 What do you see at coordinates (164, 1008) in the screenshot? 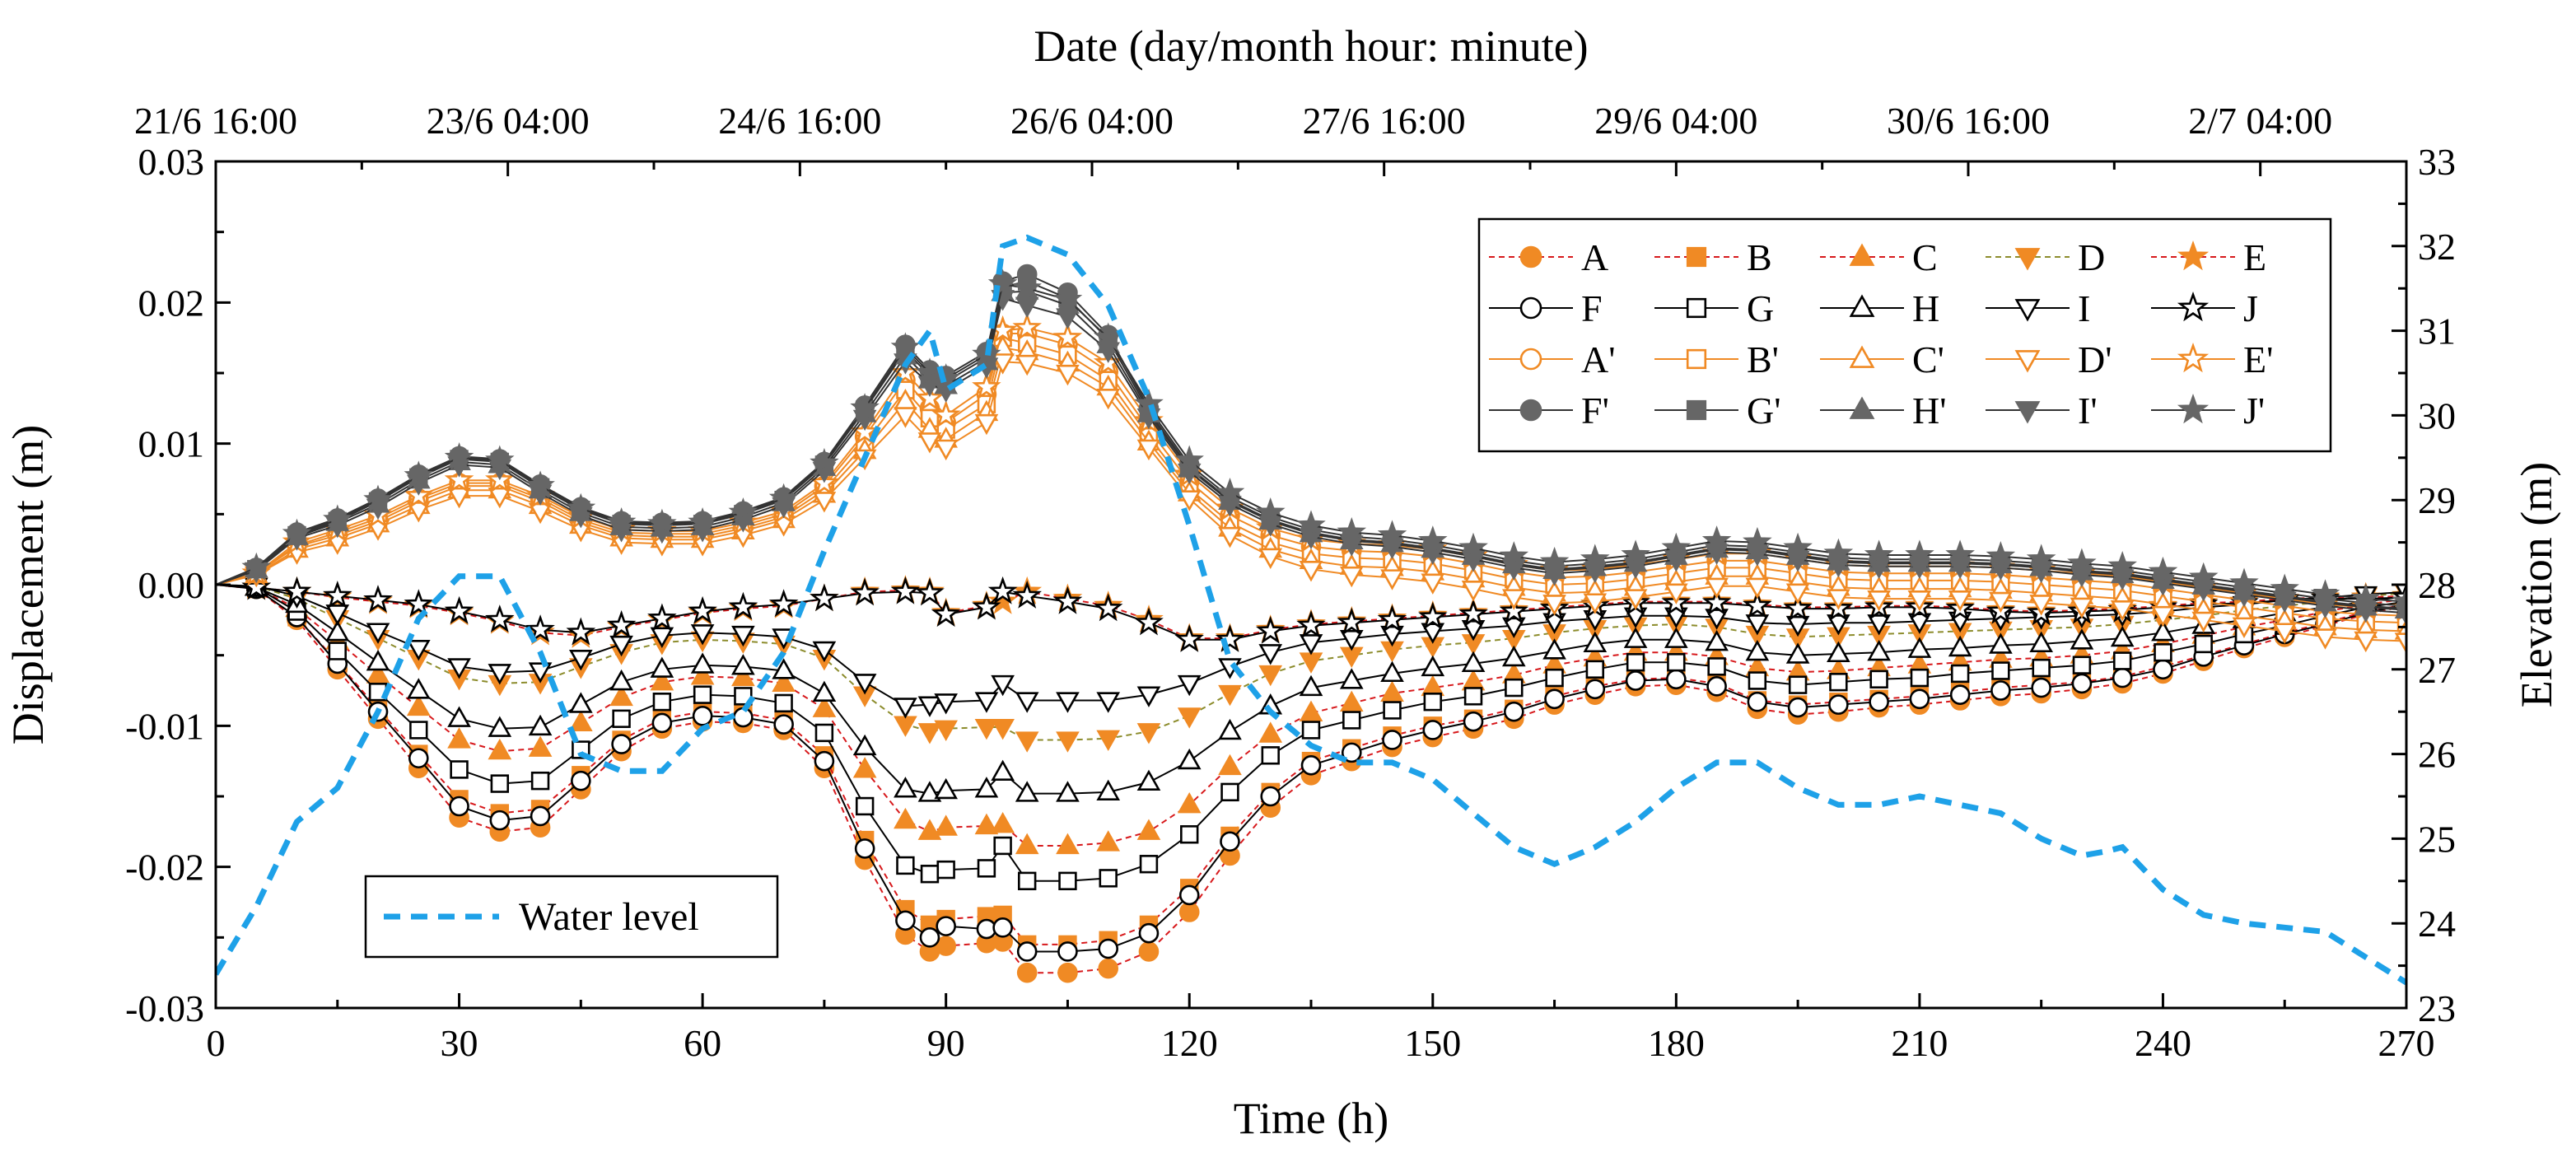
I see `y-tick-label: -0.03` at bounding box center [164, 1008].